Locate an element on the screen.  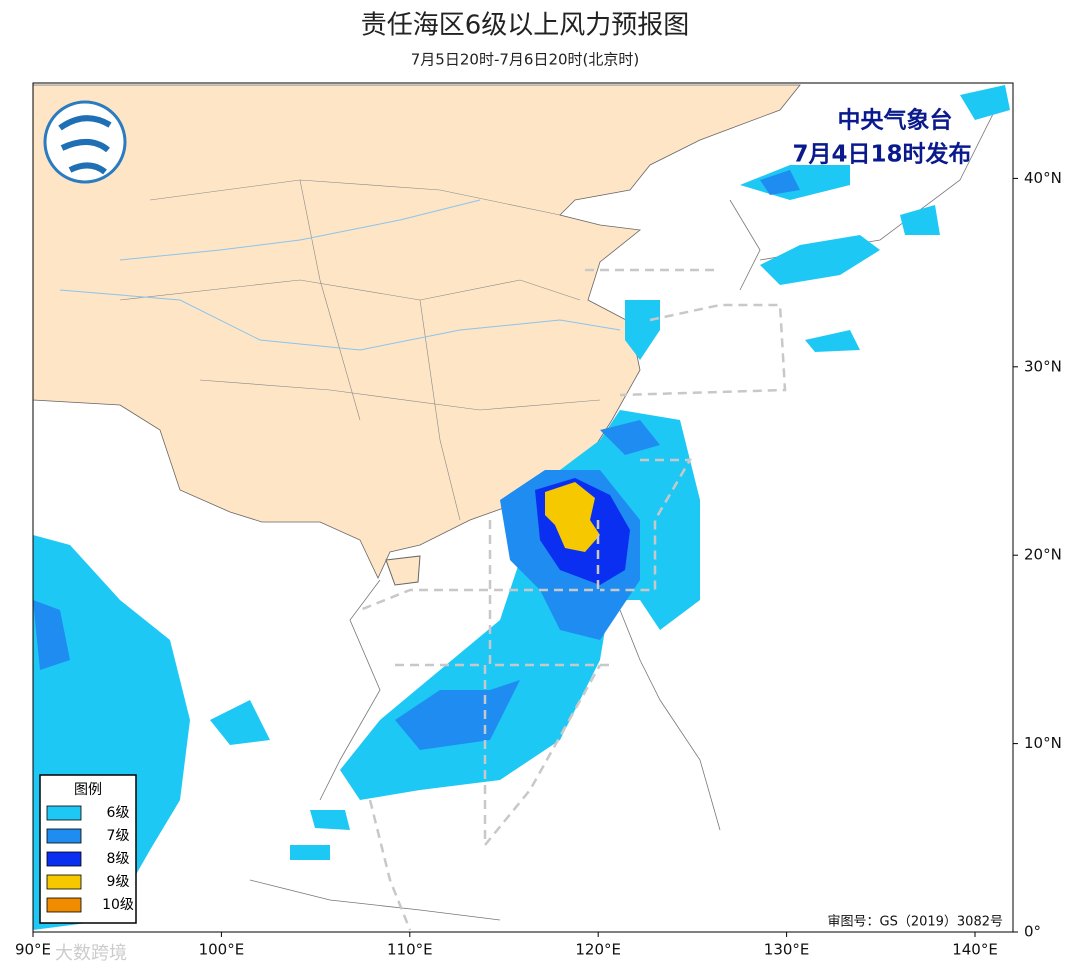
legend-label: 10级 is located at coordinates (118, 905).